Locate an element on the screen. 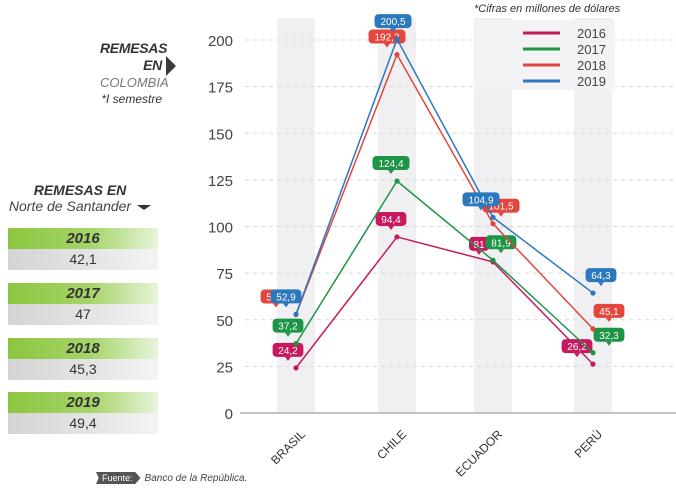 This screenshot has height=493, width=676. data-label-text: 26,2 is located at coordinates (577, 347).